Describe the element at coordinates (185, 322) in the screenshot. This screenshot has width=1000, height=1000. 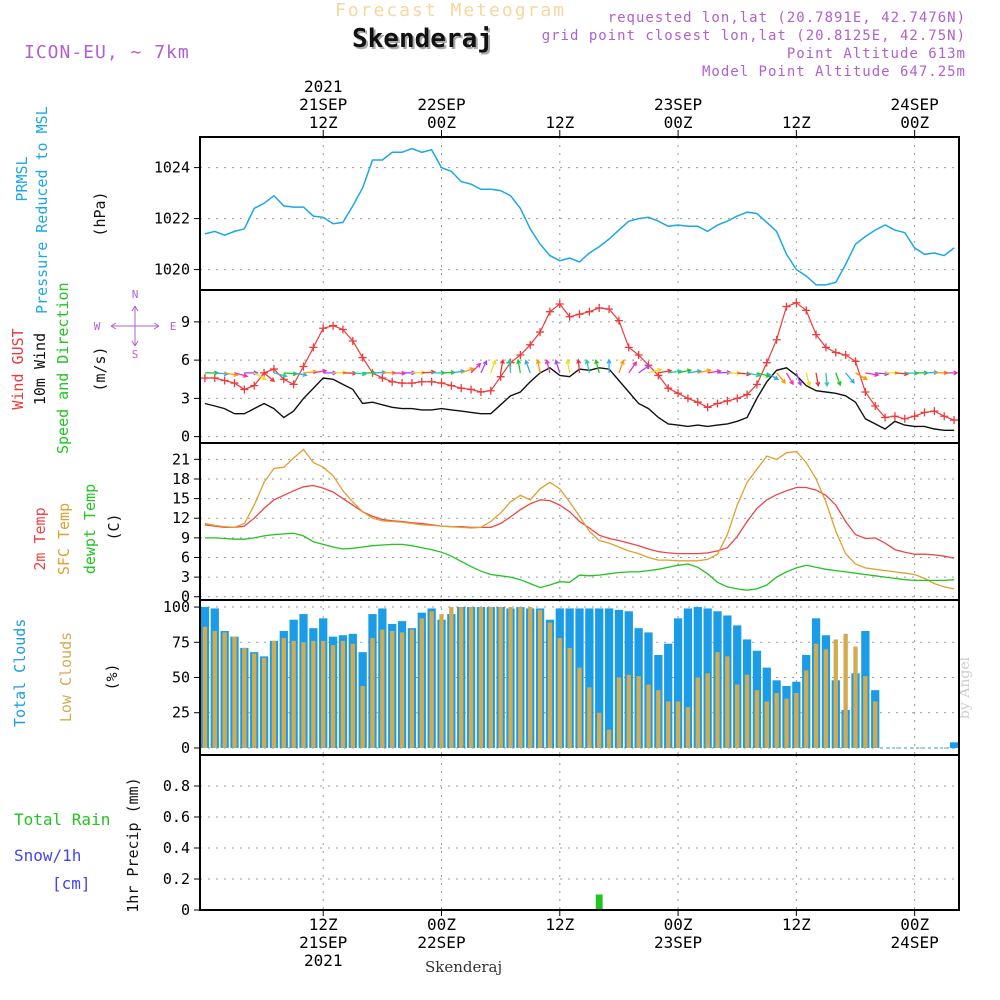
I see `y-tick-label: 9` at that location.